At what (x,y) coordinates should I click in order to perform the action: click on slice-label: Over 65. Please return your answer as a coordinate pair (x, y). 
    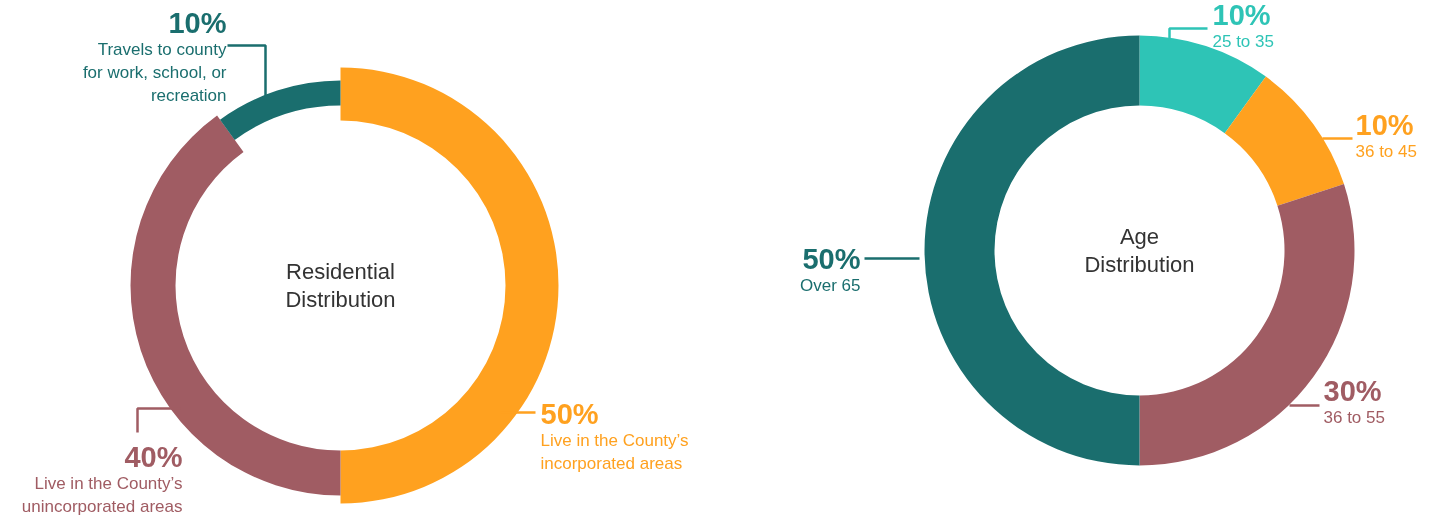
    Looking at the image, I should click on (830, 285).